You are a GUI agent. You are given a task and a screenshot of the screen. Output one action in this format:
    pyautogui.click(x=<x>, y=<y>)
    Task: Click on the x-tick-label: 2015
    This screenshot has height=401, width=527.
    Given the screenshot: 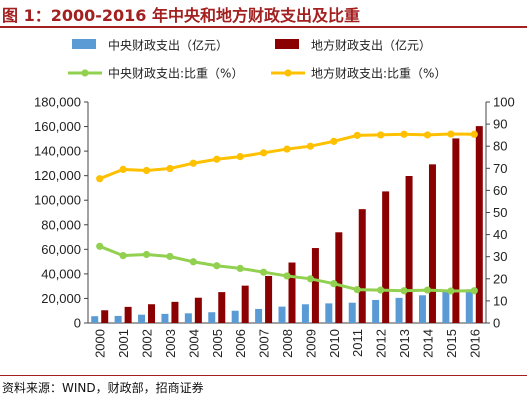 What is the action you would take?
    pyautogui.click(x=451, y=343)
    